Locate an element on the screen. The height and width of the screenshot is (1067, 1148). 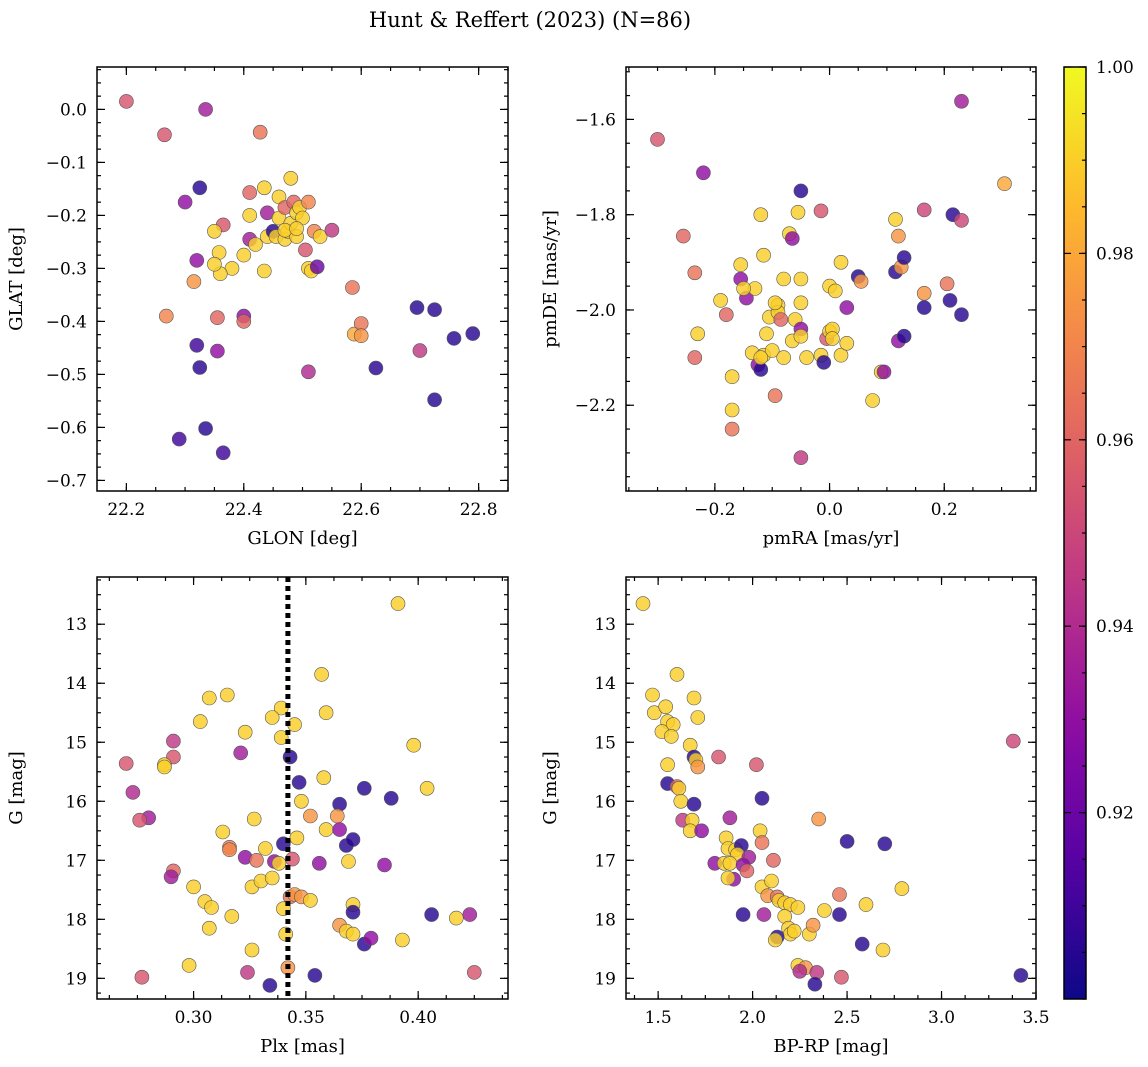
colorbar-tick-label: 0.94 is located at coordinates (1115, 627).